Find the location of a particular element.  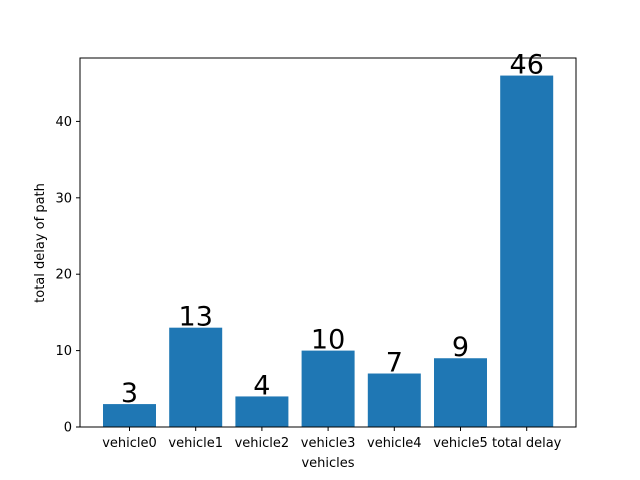

y-tick-label: 10 is located at coordinates (63, 351).